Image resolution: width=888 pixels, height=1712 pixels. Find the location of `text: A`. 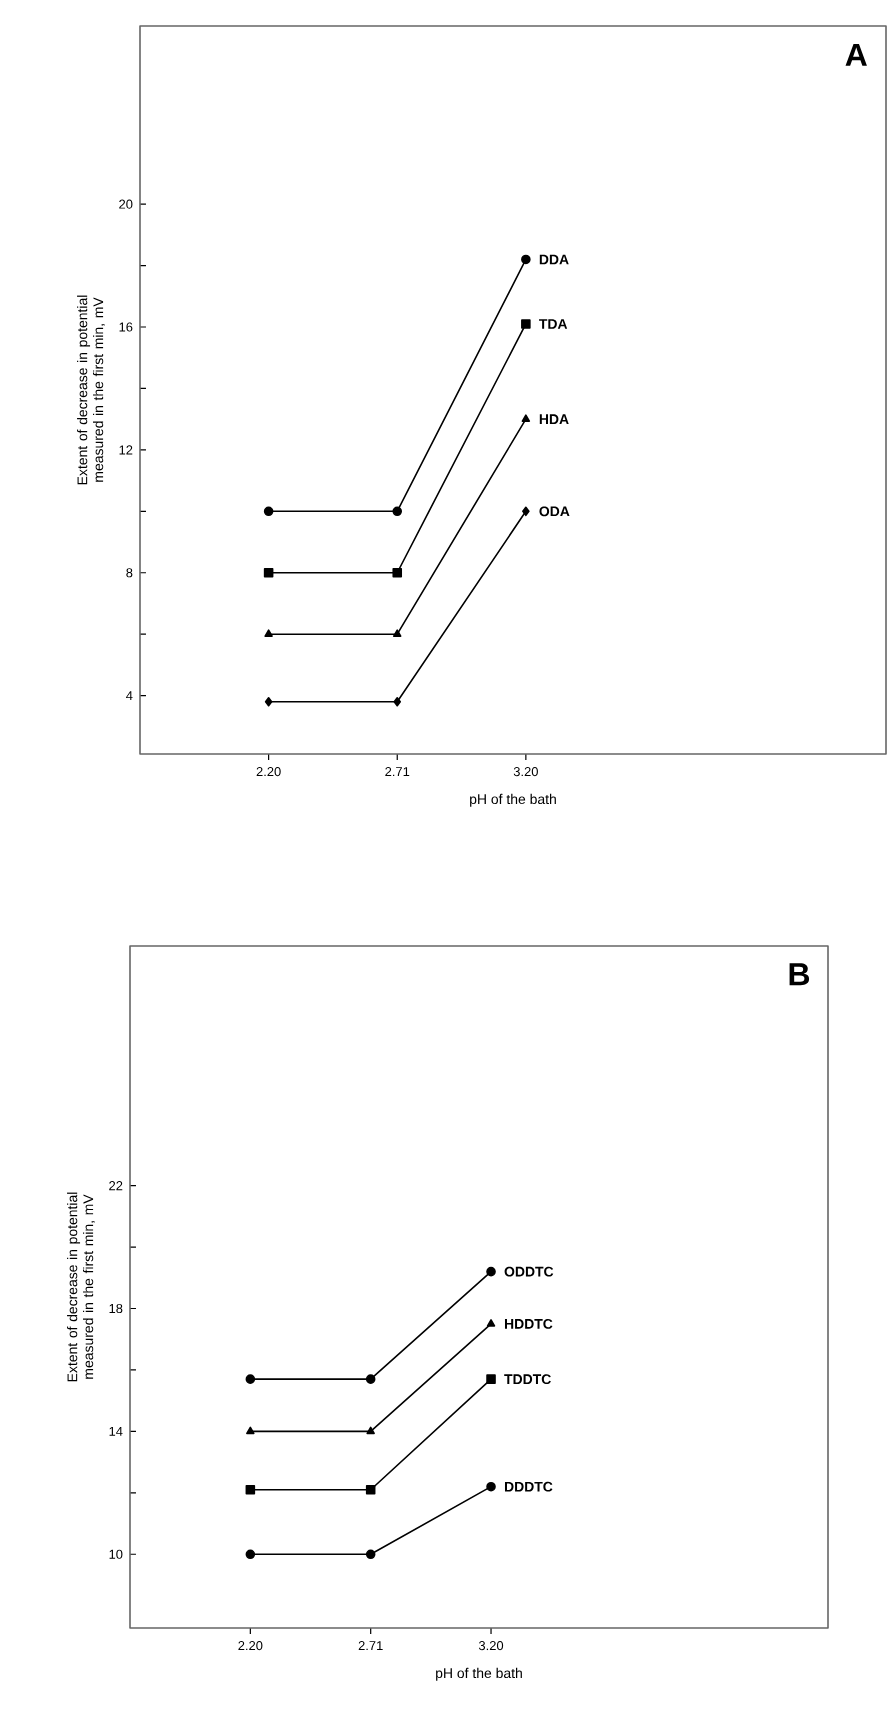

text: A is located at coordinates (856, 54).